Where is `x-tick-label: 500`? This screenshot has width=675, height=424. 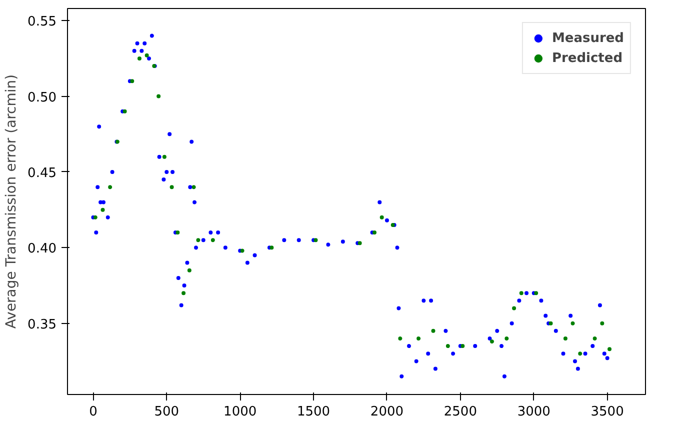
x-tick-label: 500 is located at coordinates (167, 412).